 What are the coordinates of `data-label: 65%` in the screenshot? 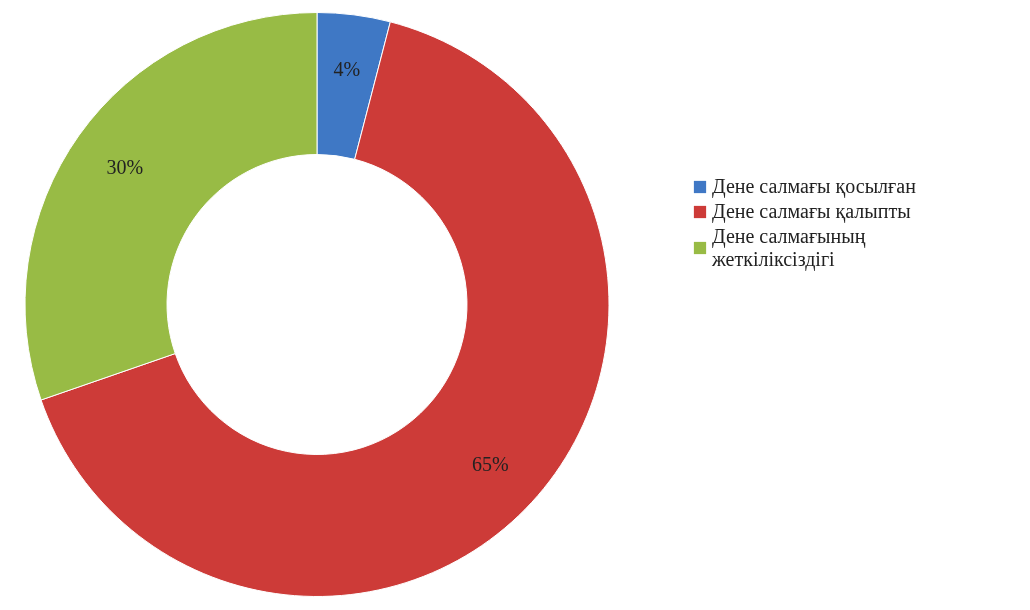 It's located at (490, 463).